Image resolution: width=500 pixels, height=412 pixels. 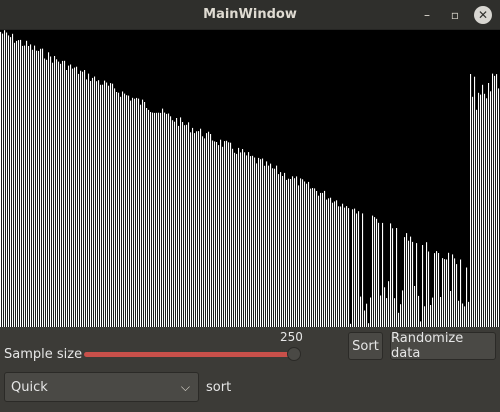 What do you see at coordinates (483, 15) in the screenshot?
I see `close-icon: ✕` at bounding box center [483, 15].